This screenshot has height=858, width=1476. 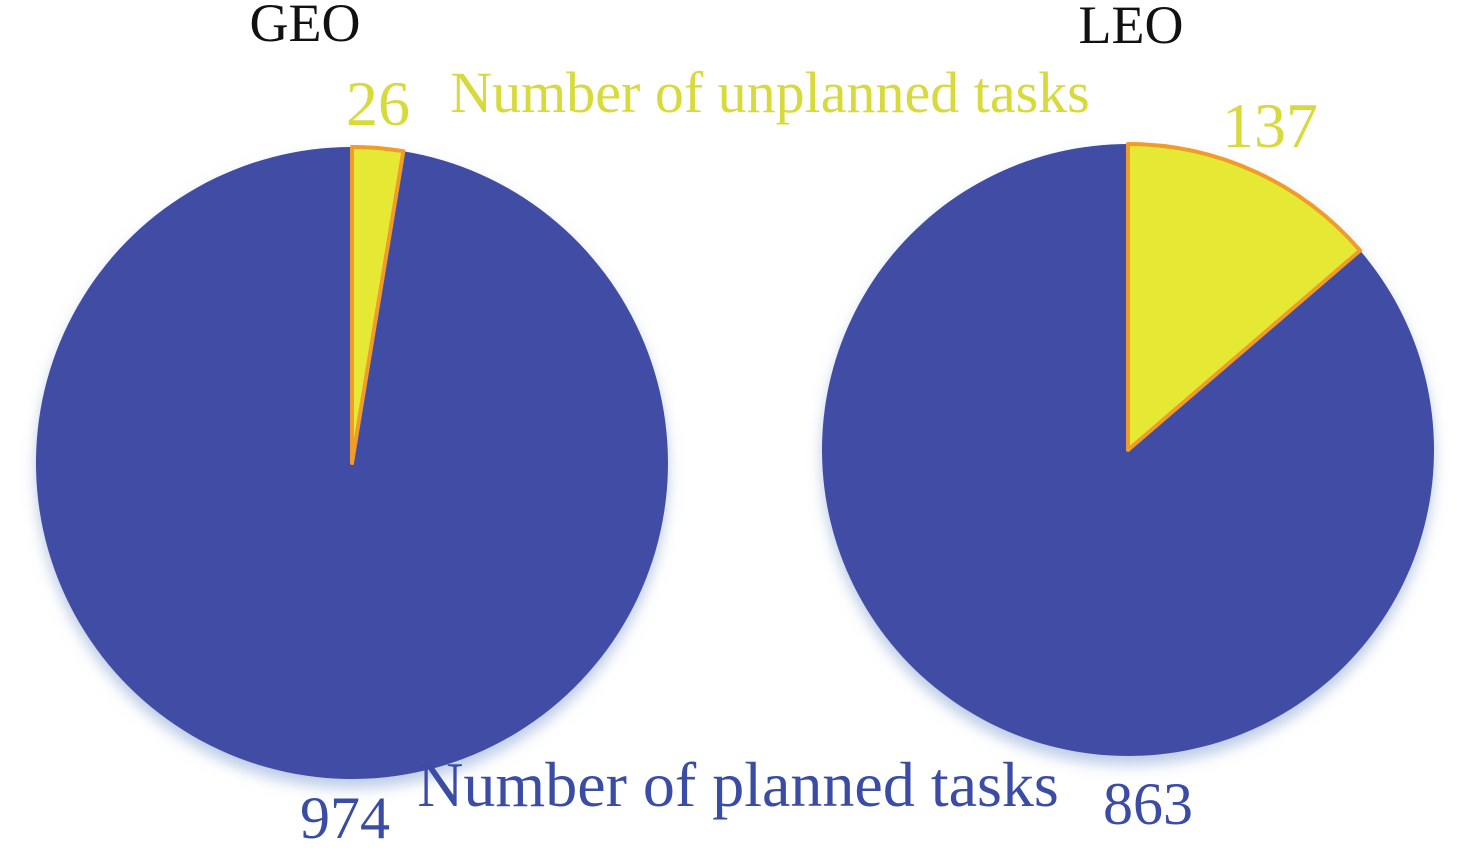 I want to click on unplanned-count-geo: 26, so click(x=378, y=103).